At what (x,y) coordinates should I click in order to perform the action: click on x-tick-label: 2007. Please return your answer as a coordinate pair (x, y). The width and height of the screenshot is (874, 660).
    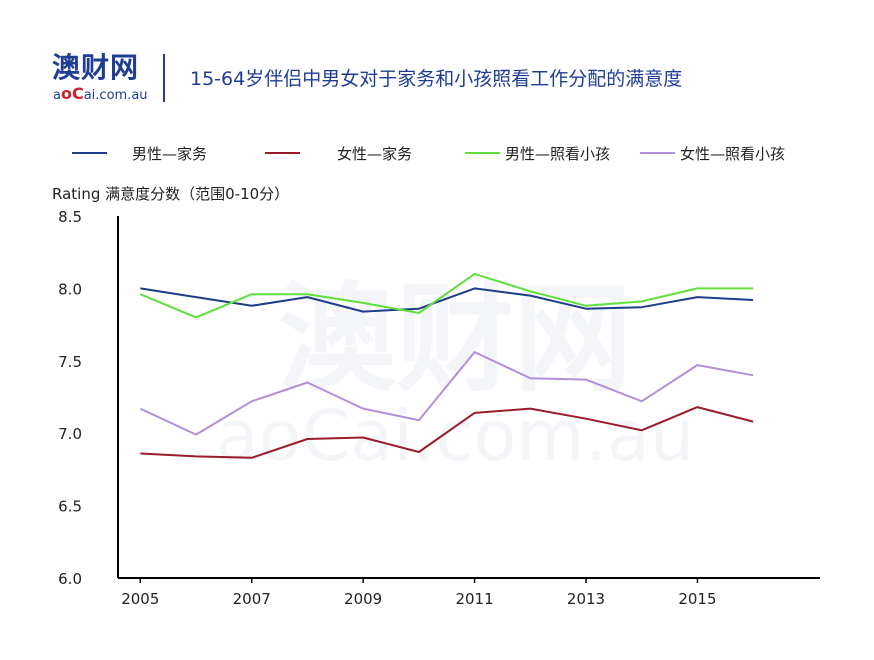
    Looking at the image, I should click on (252, 599).